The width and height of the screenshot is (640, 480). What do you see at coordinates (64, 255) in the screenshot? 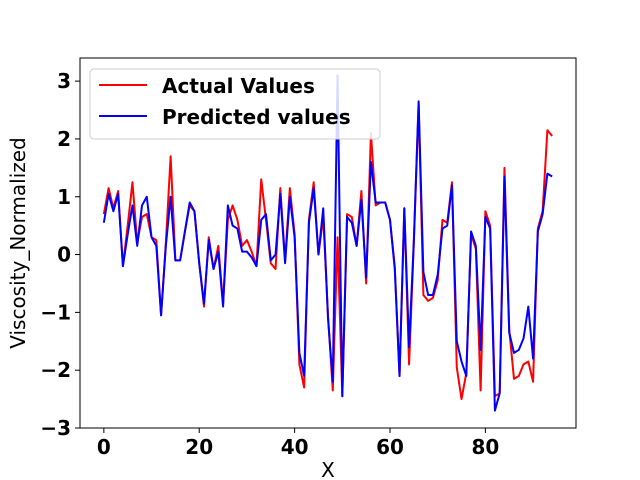
I see `y-tick-label: 0` at bounding box center [64, 255].